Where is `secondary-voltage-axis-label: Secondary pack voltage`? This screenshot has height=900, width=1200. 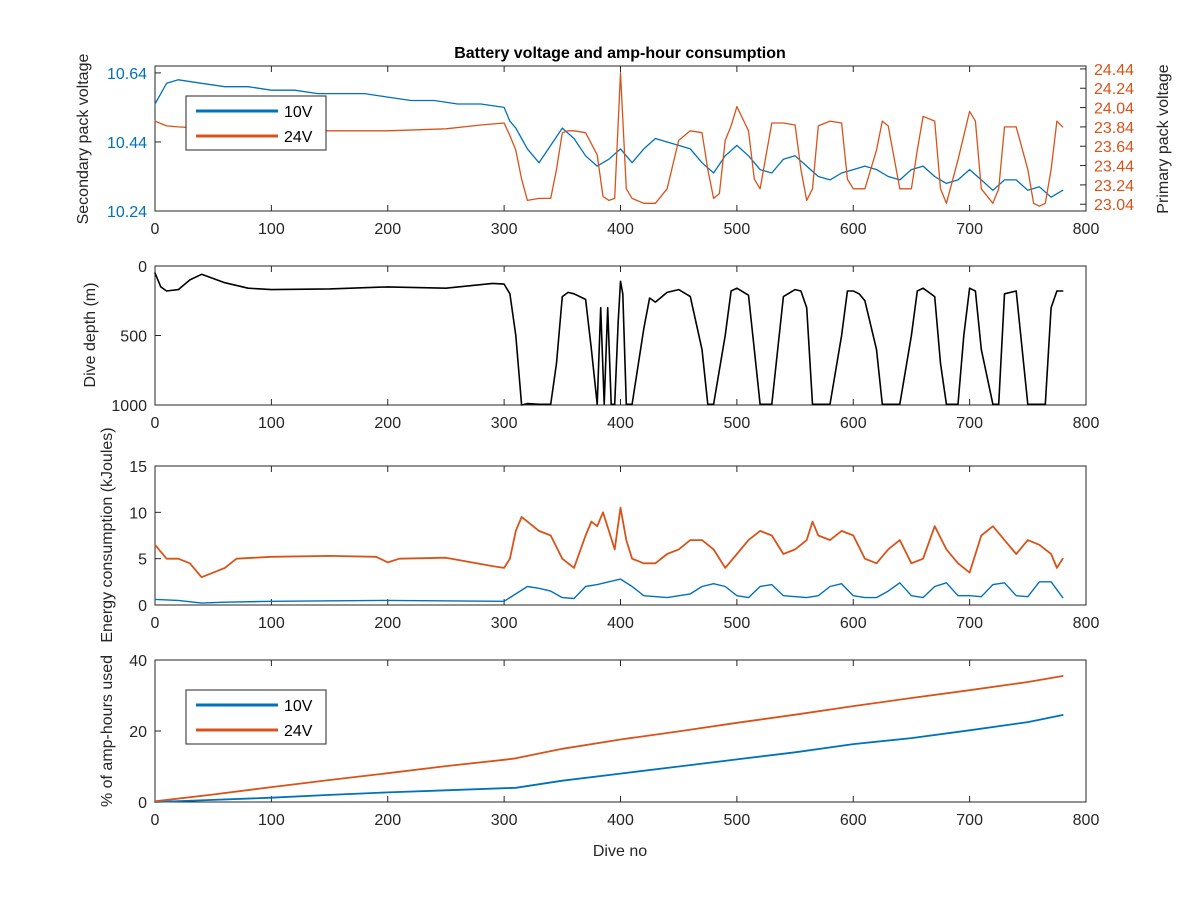 secondary-voltage-axis-label: Secondary pack voltage is located at coordinates (83, 139).